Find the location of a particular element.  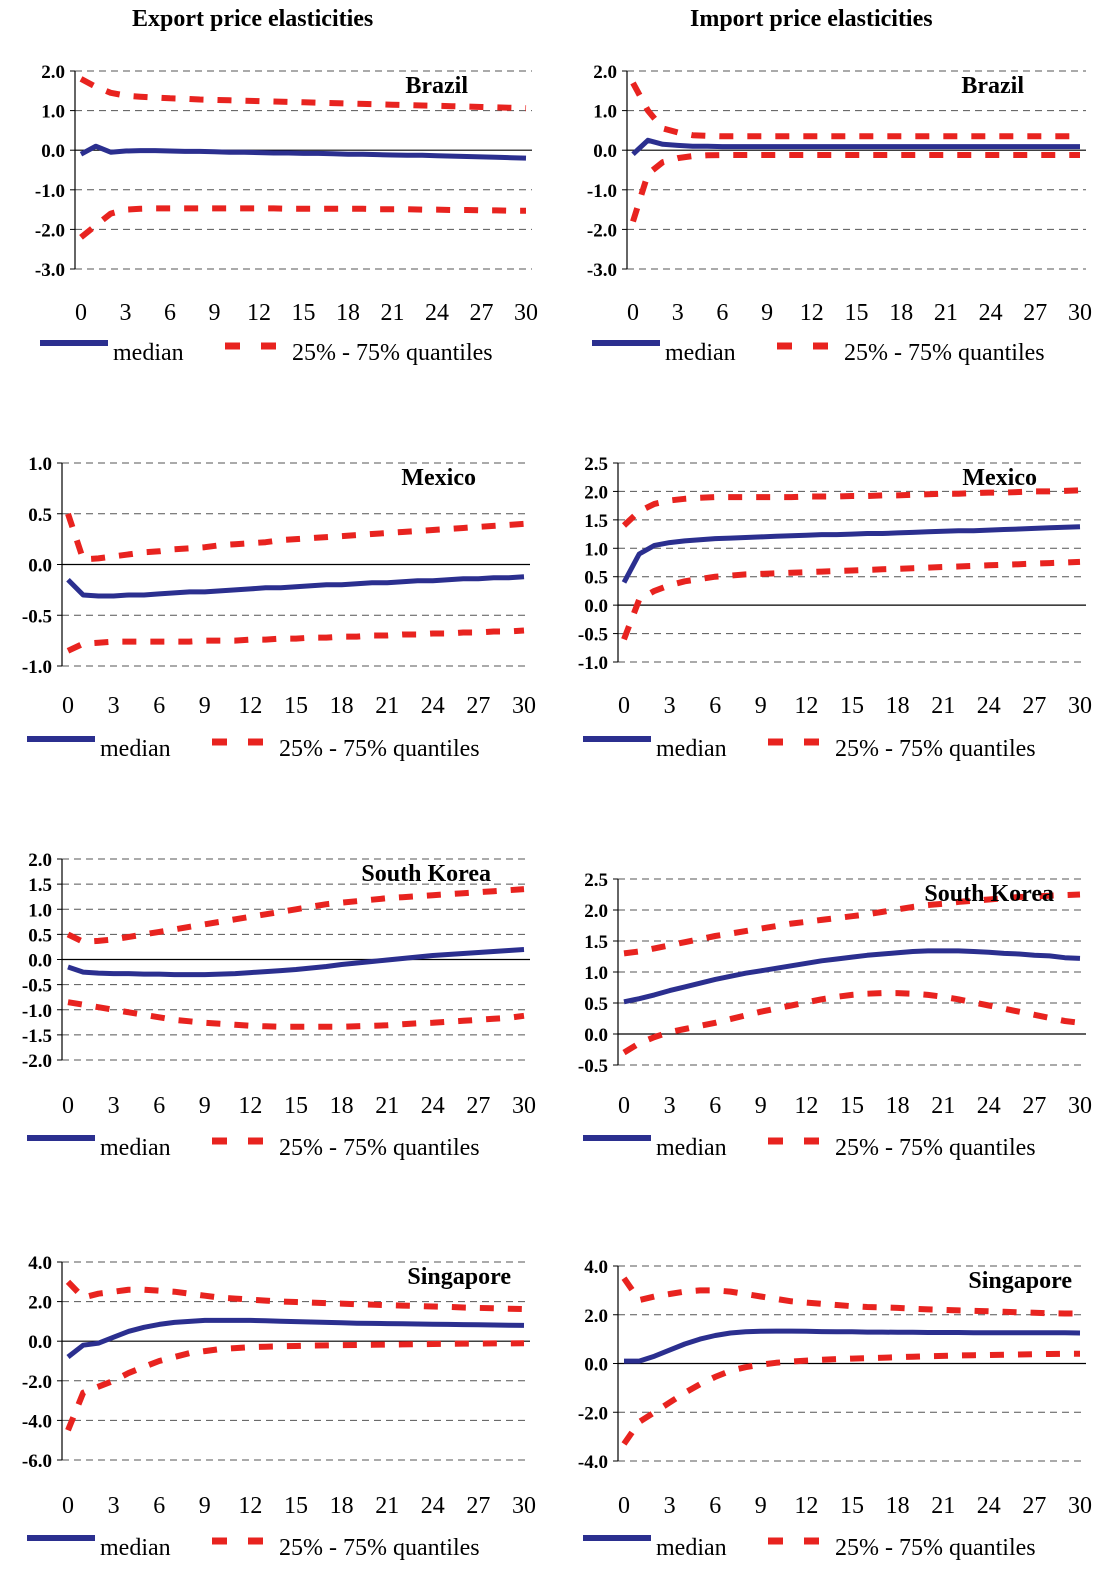

chart-7-y-tick-label: -6.0 is located at coordinates (37, 1461).